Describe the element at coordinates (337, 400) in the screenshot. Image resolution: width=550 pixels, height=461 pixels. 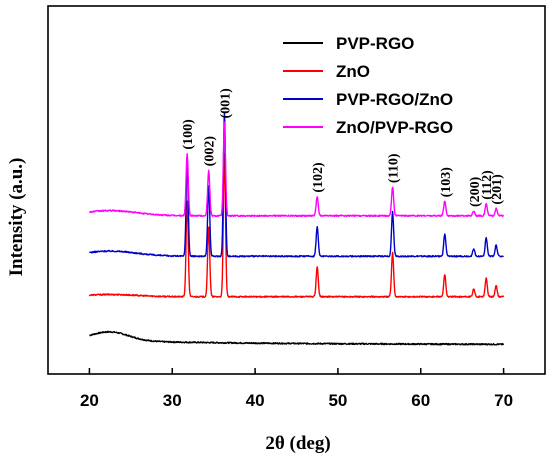
I see `x-tick-label-50: 50` at that location.